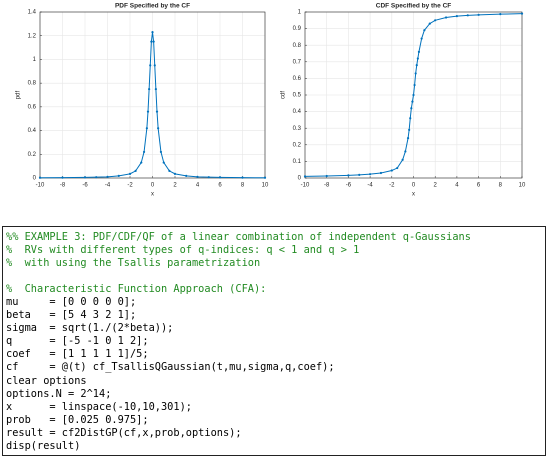 Image resolution: width=550 pixels, height=463 pixels. Describe the element at coordinates (32, 155) in the screenshot. I see `y-tick-label: 0.2` at that location.